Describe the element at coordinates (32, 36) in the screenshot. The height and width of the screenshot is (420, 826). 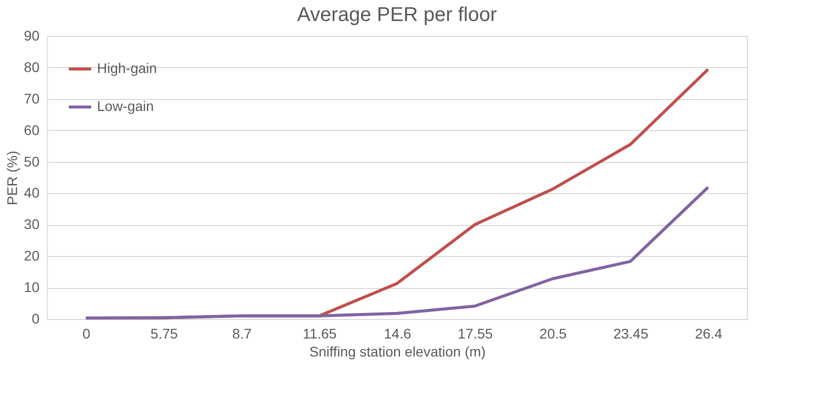
I see `y-tick-label: 90` at that location.